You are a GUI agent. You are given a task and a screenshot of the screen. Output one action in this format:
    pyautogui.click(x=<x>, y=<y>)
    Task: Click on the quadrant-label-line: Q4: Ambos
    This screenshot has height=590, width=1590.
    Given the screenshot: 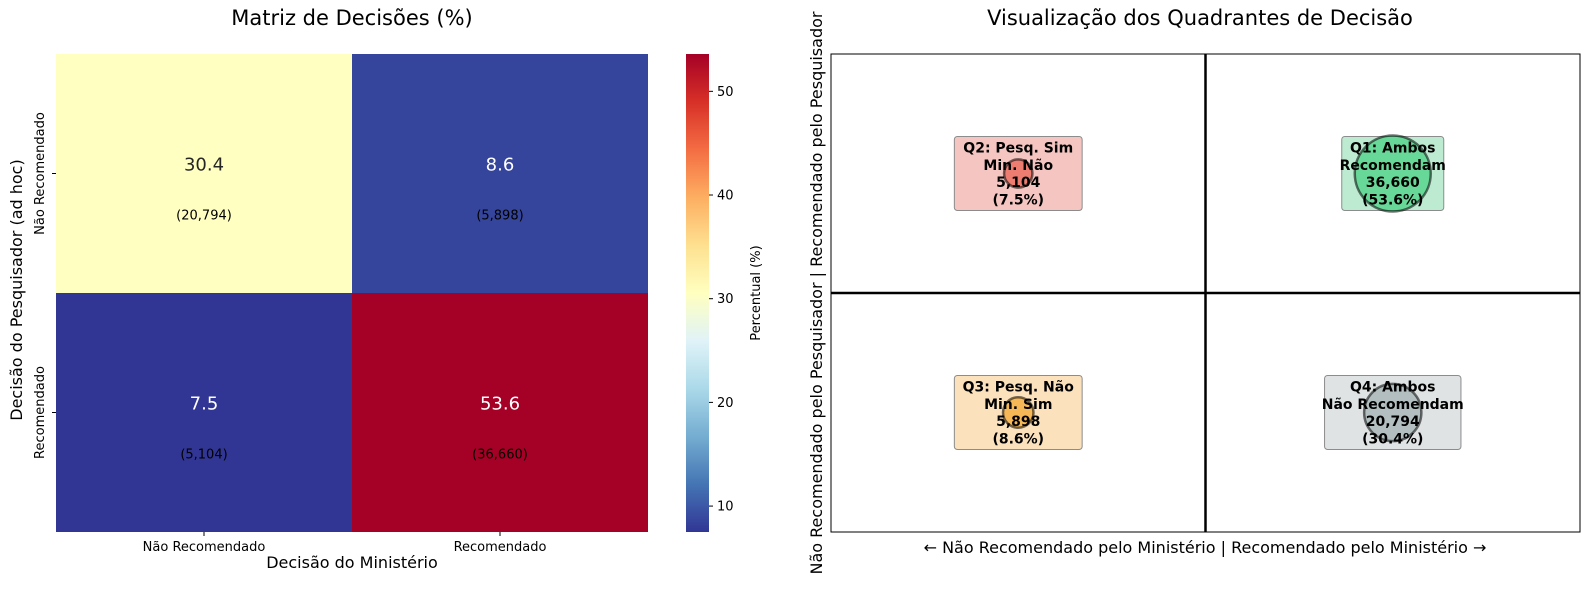 What is the action you would take?
    pyautogui.click(x=1393, y=388)
    